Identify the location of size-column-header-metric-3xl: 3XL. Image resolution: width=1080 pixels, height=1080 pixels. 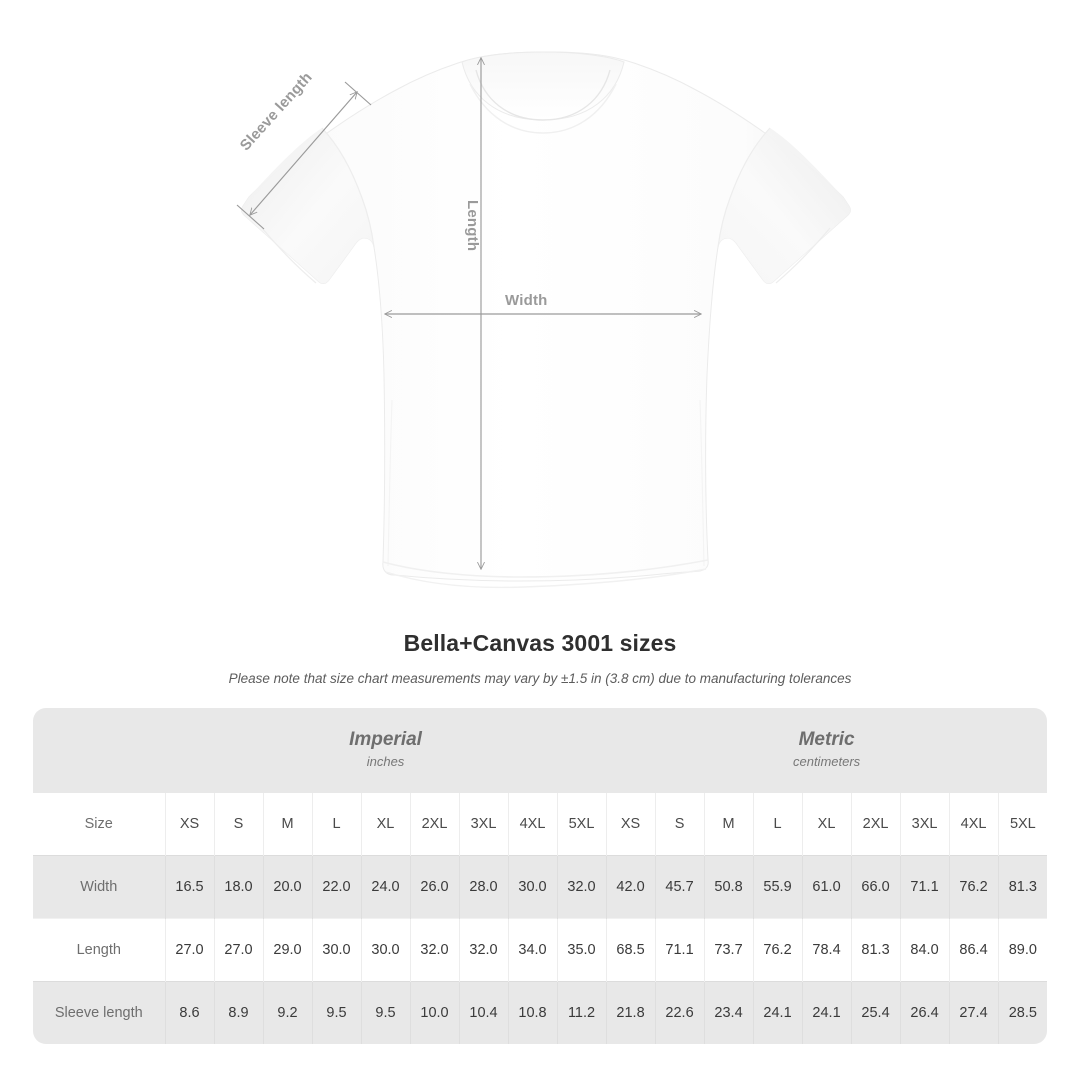
(924, 824).